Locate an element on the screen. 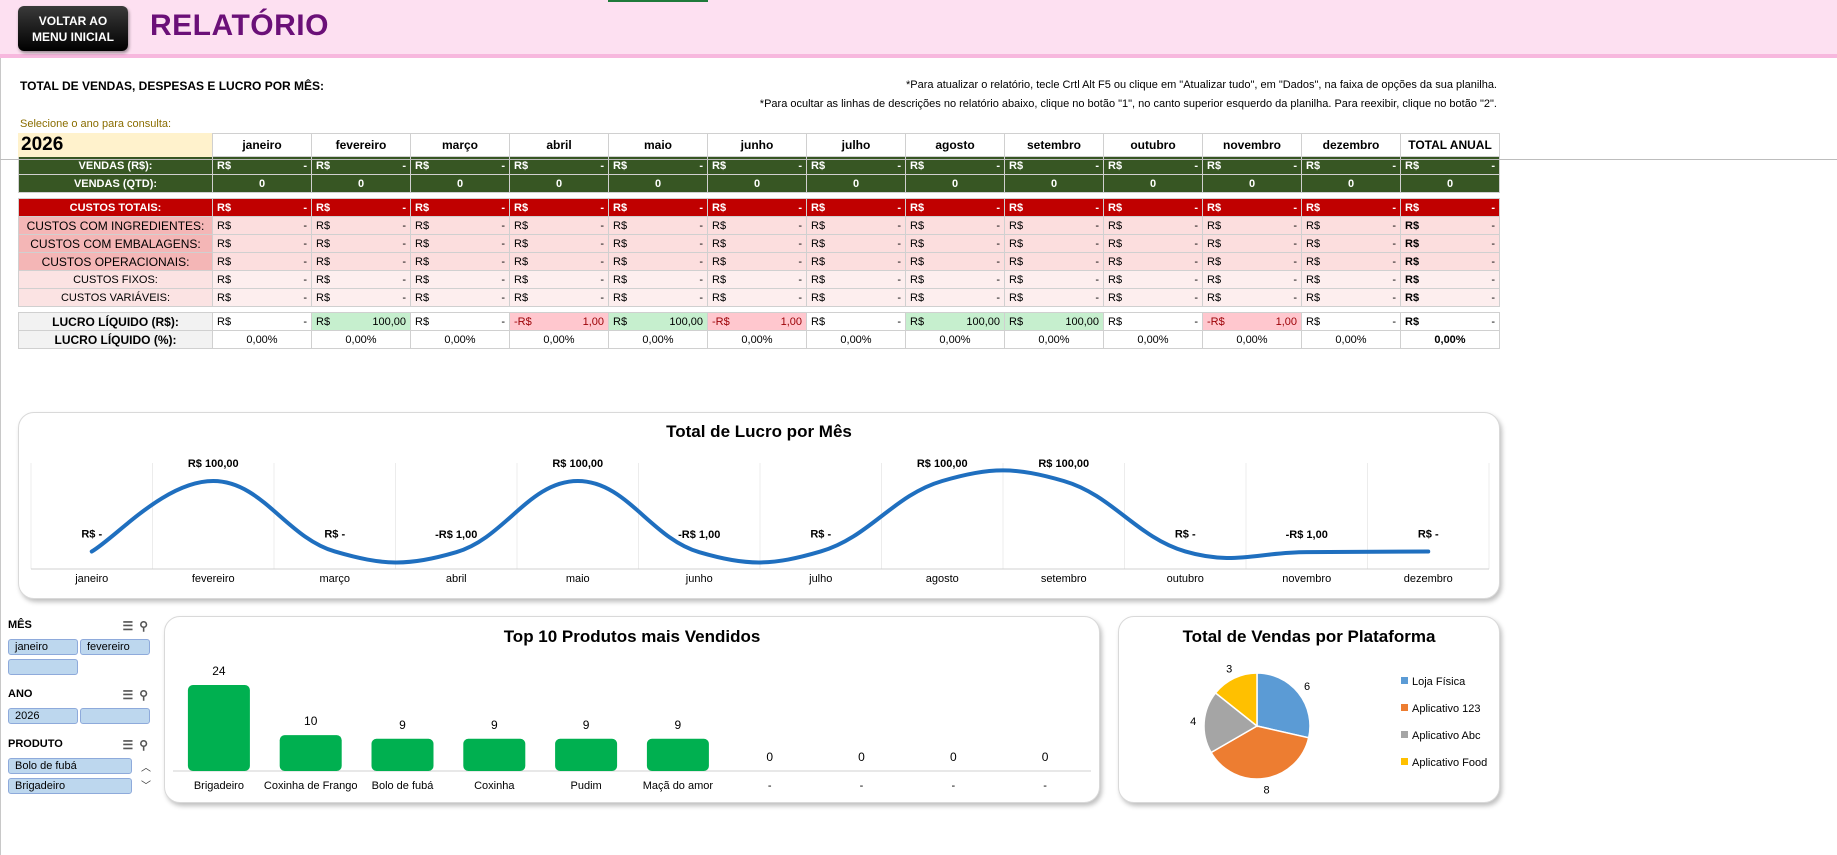 The image size is (1837, 855). total-costs-total: R$ - is located at coordinates (1450, 207).